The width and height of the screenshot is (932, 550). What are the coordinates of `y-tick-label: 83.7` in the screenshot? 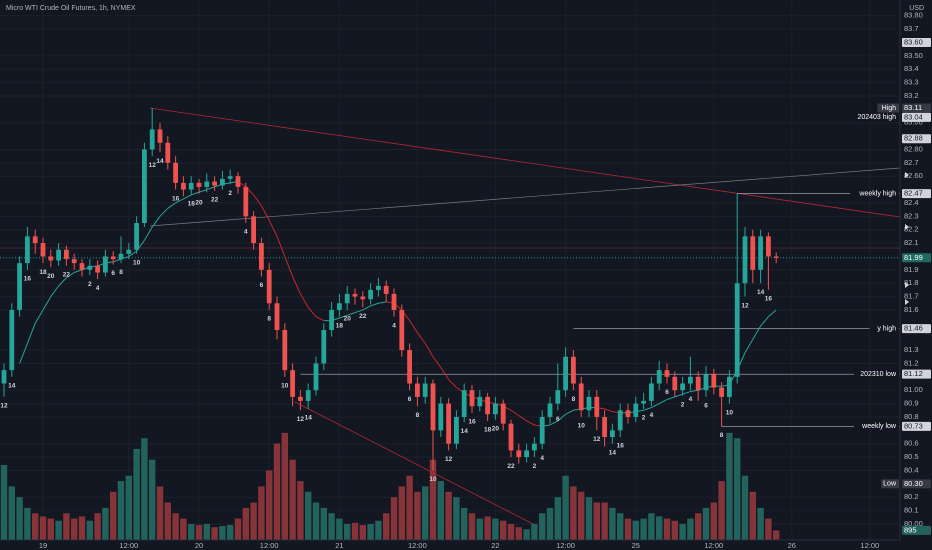 It's located at (911, 28).